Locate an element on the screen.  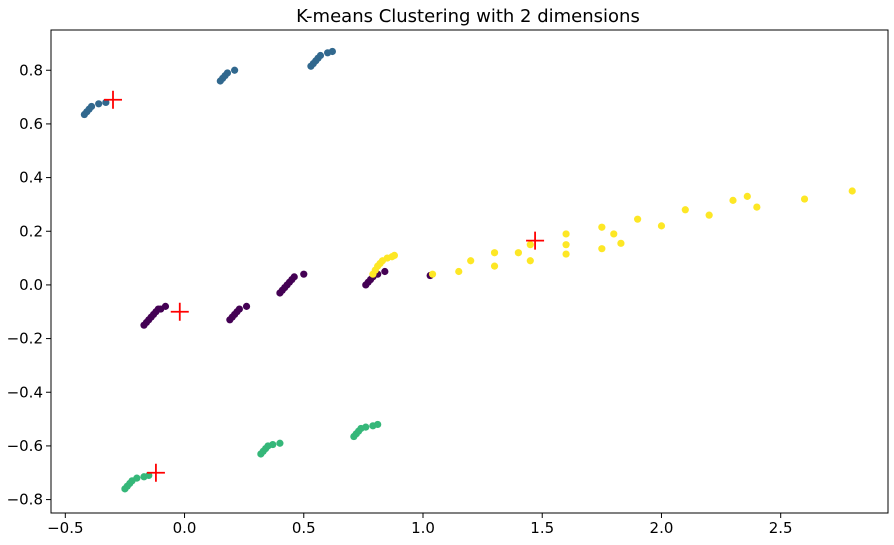
y-axis: −0.8 −0.6 −0.4 −0.2 0.0 0.2 0.4 0.6 0.8 is located at coordinates (29, 285).